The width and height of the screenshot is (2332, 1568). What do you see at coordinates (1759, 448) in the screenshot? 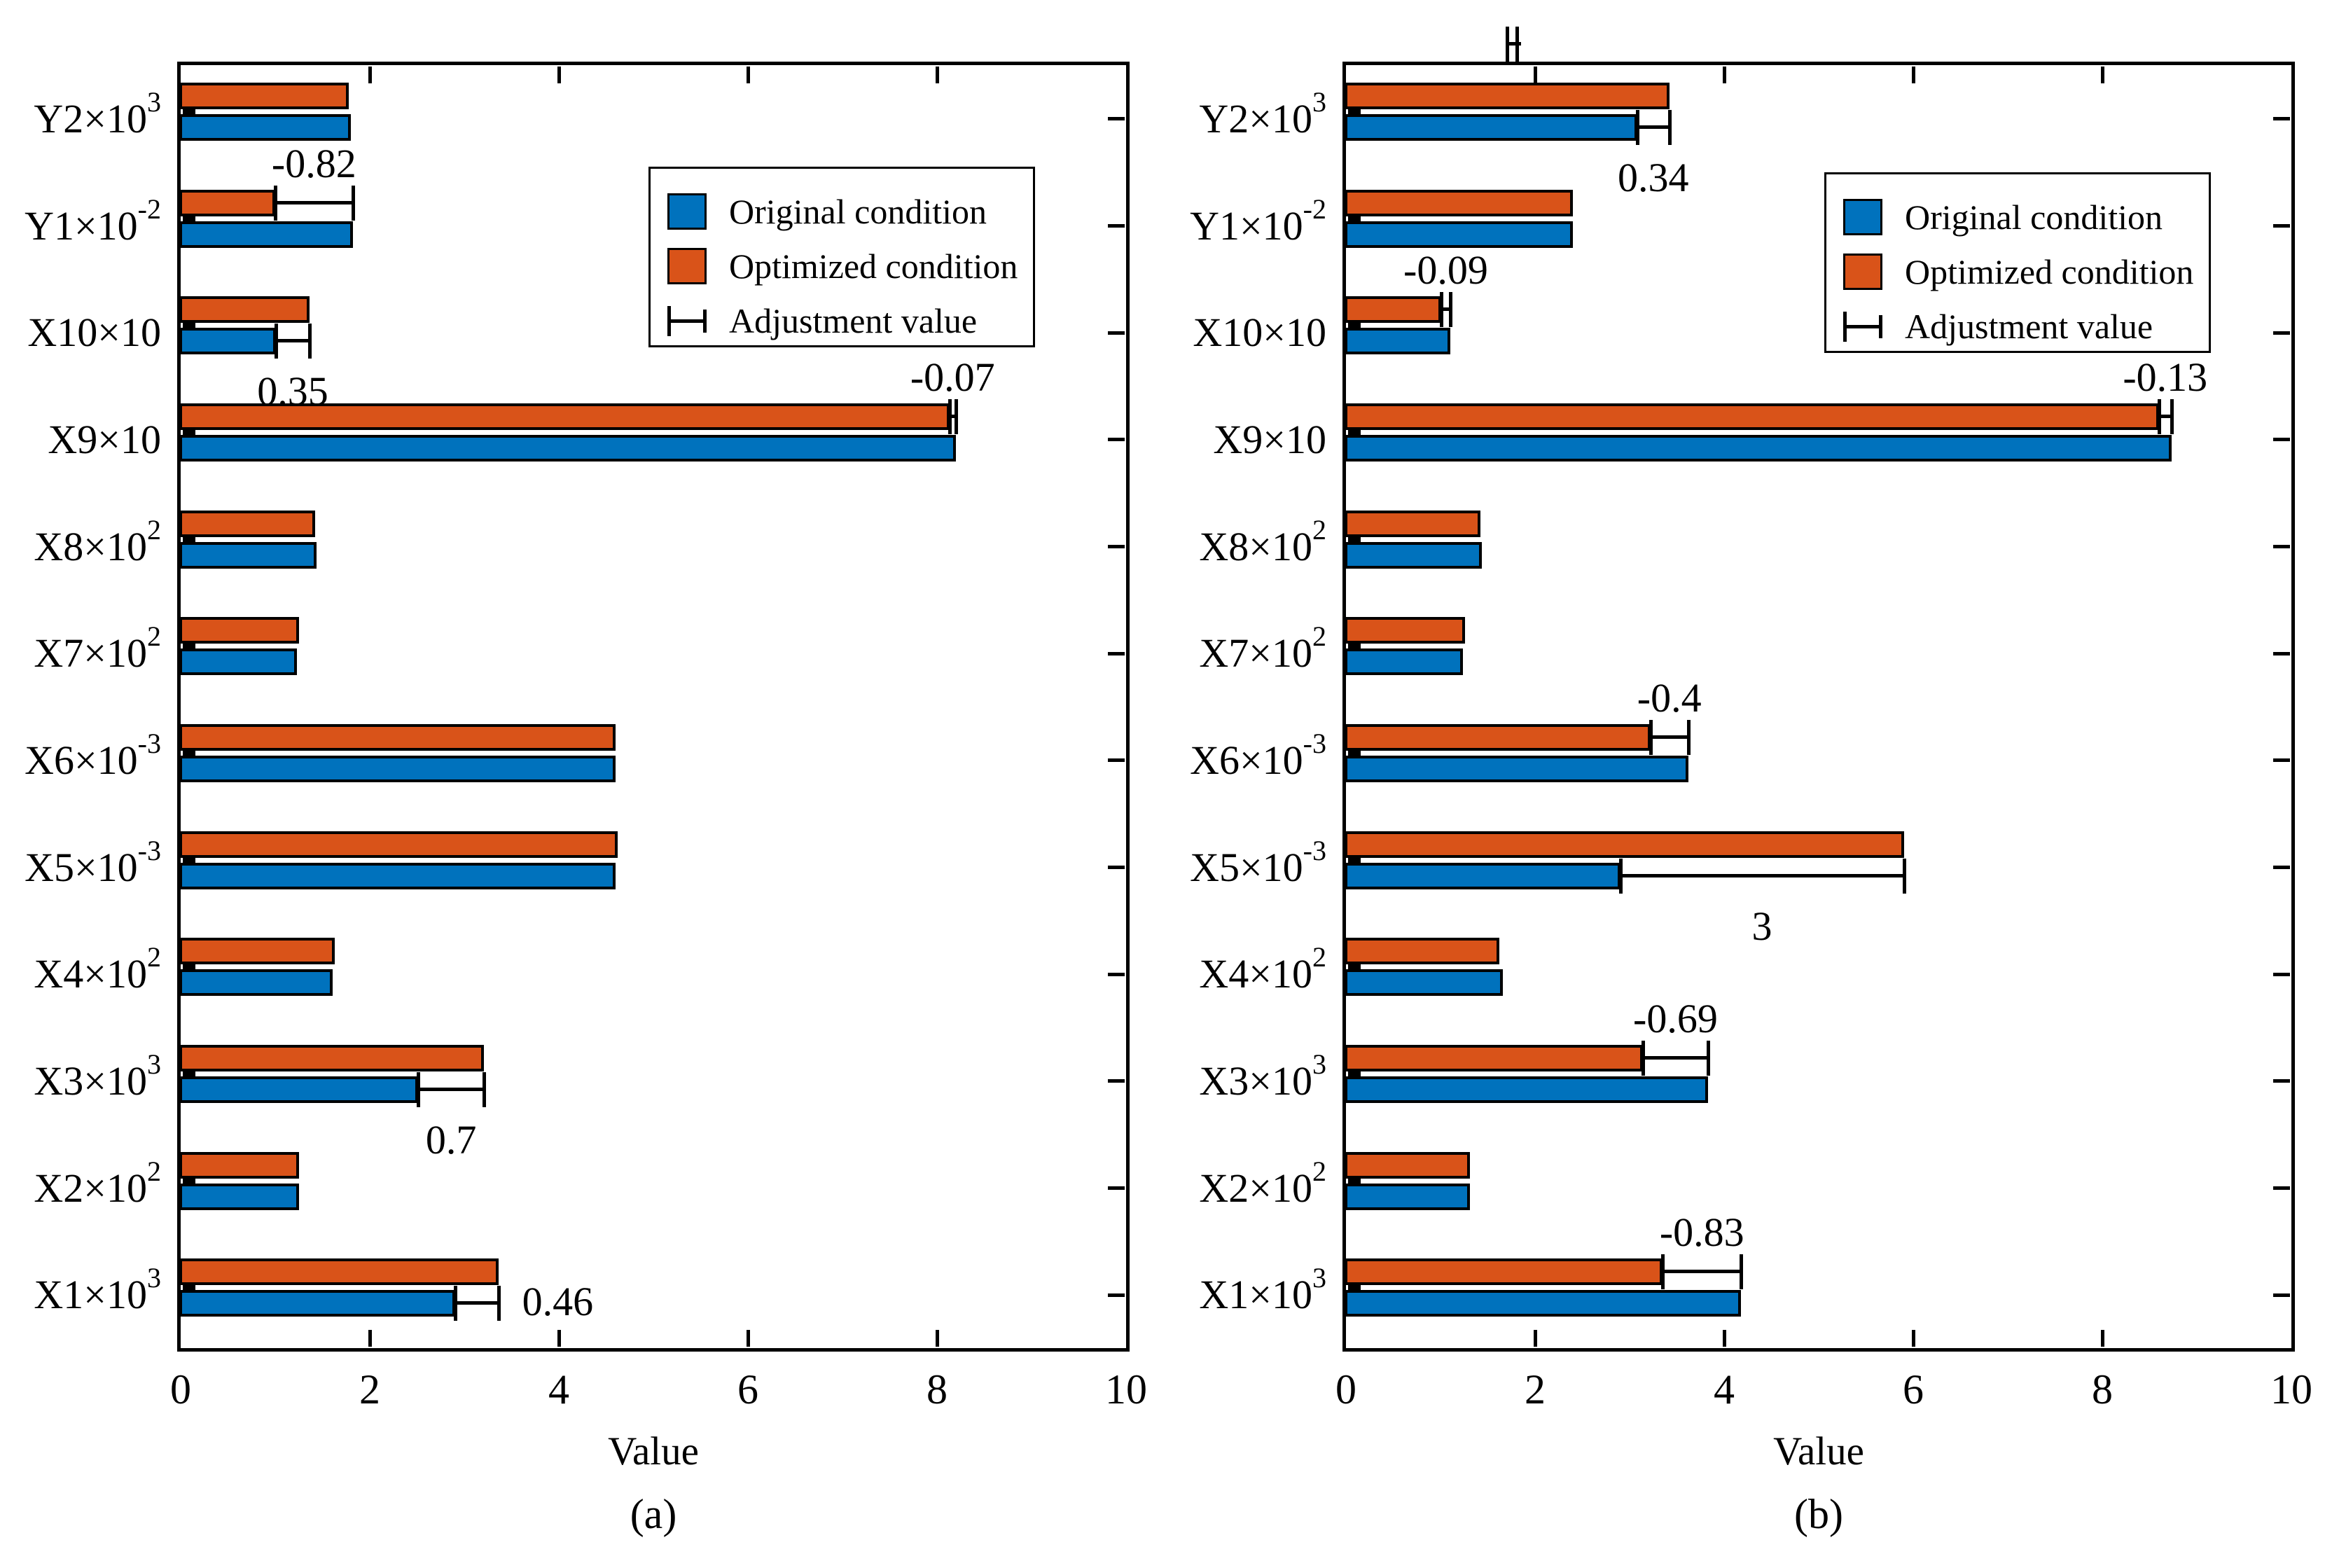
I see `bar-original-b-row3` at bounding box center [1759, 448].